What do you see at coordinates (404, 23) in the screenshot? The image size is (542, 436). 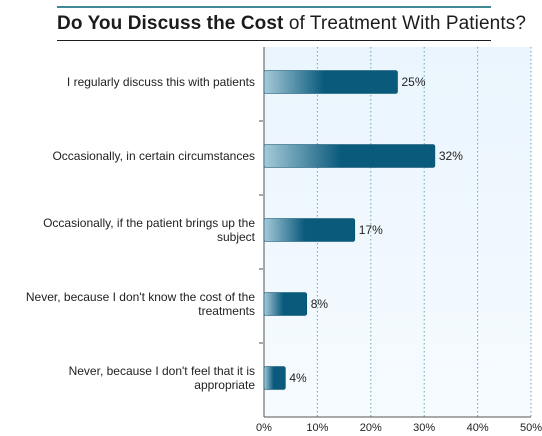 I see `chart-title-rest: of Treatment With Patients?` at bounding box center [404, 23].